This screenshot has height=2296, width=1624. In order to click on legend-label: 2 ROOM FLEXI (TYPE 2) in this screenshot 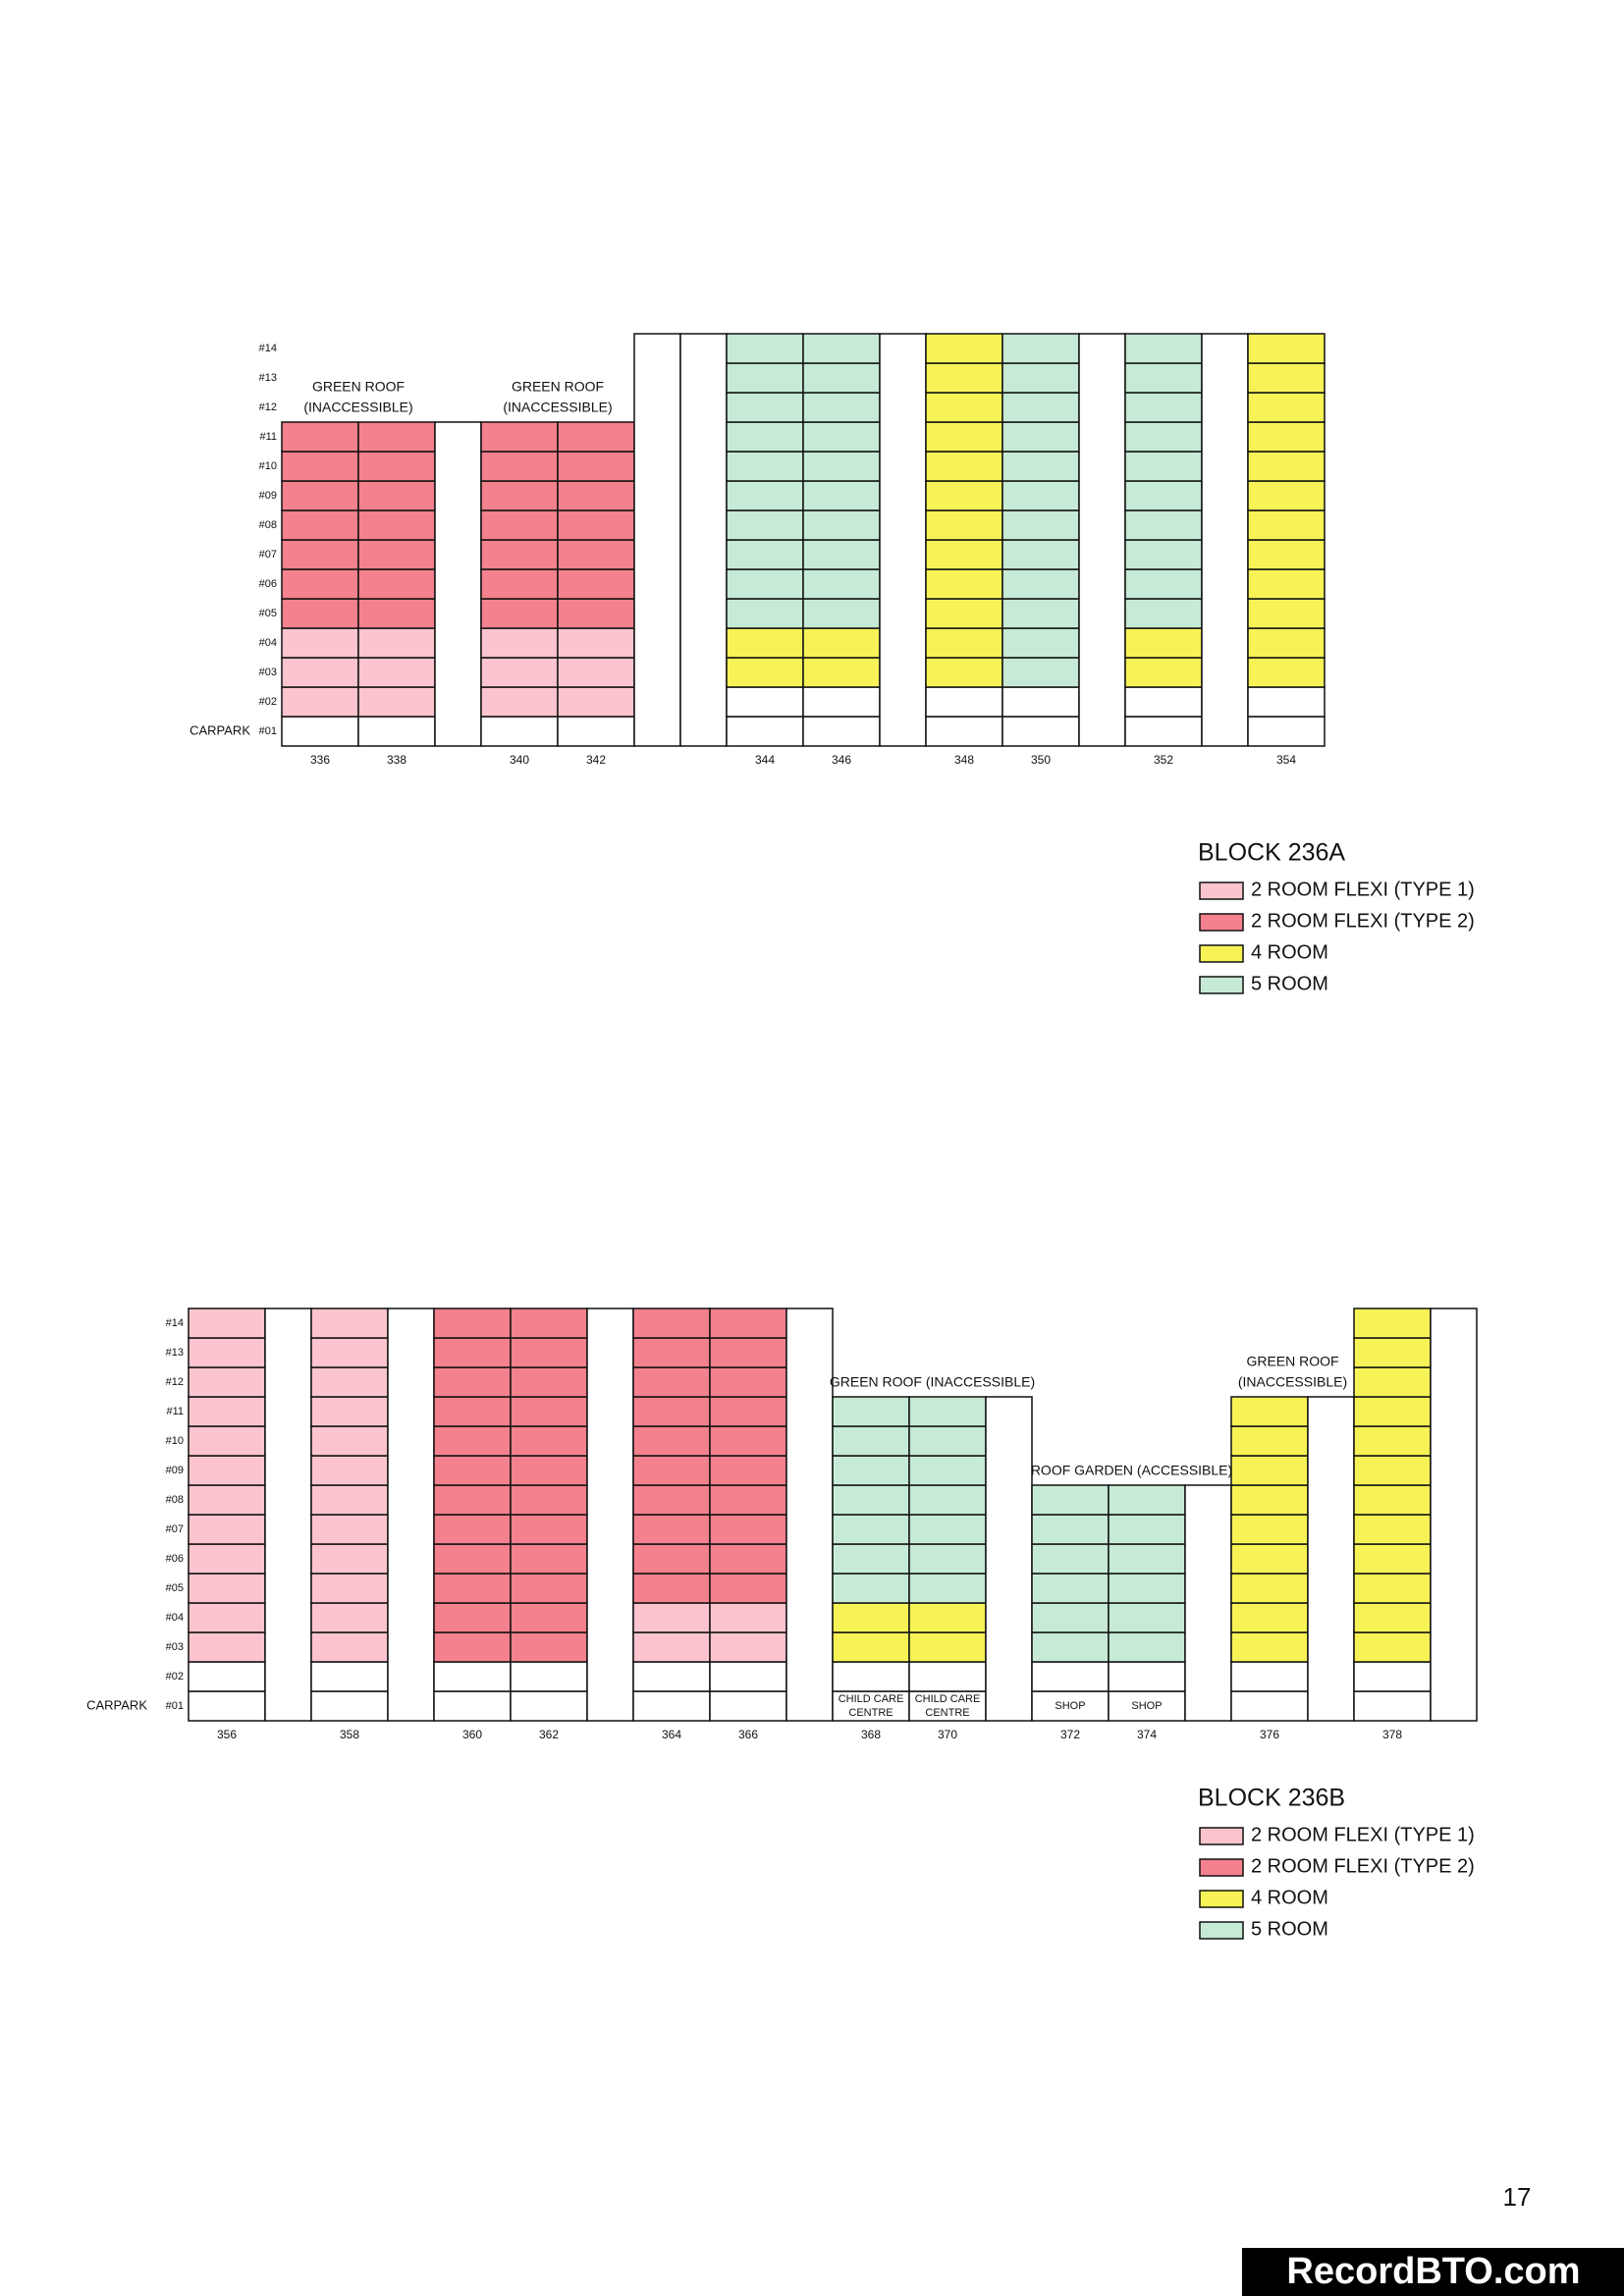, I will do `click(1363, 1866)`.